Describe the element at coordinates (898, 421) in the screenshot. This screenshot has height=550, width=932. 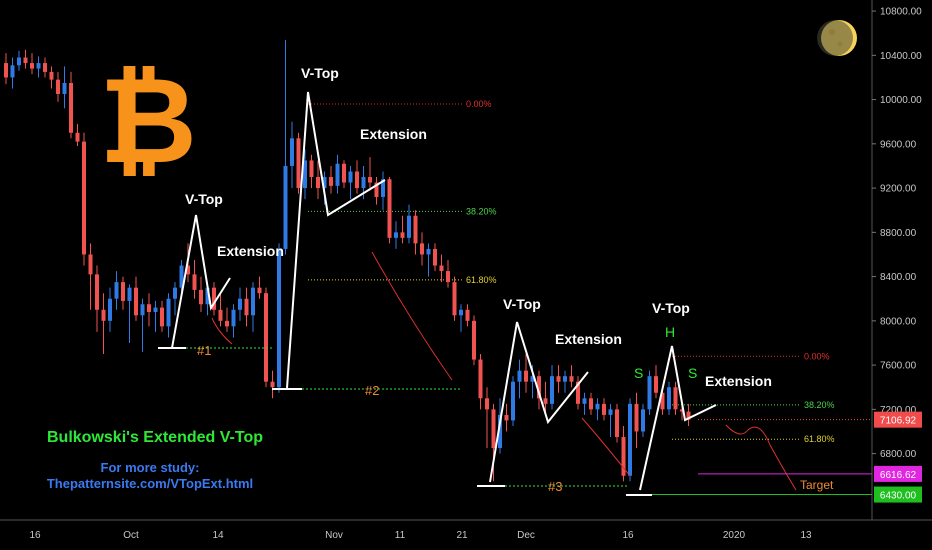
I see `price-tag-label: 7106.92` at that location.